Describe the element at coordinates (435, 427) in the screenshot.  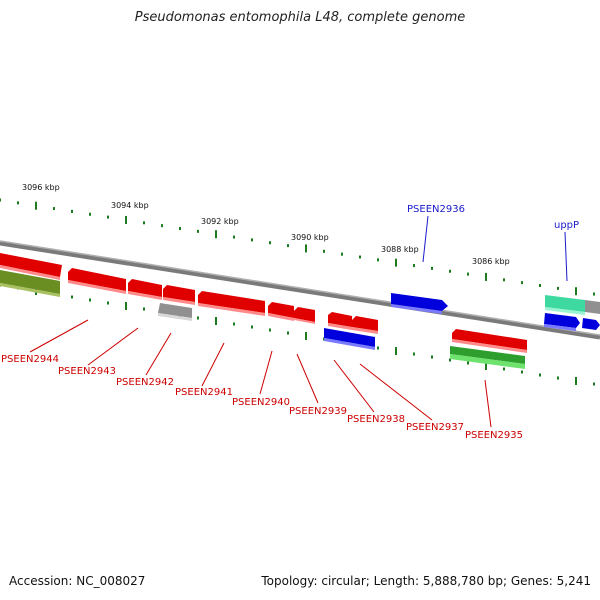
I see `gene-label-PSEEN2937: PSEEN2937` at that location.